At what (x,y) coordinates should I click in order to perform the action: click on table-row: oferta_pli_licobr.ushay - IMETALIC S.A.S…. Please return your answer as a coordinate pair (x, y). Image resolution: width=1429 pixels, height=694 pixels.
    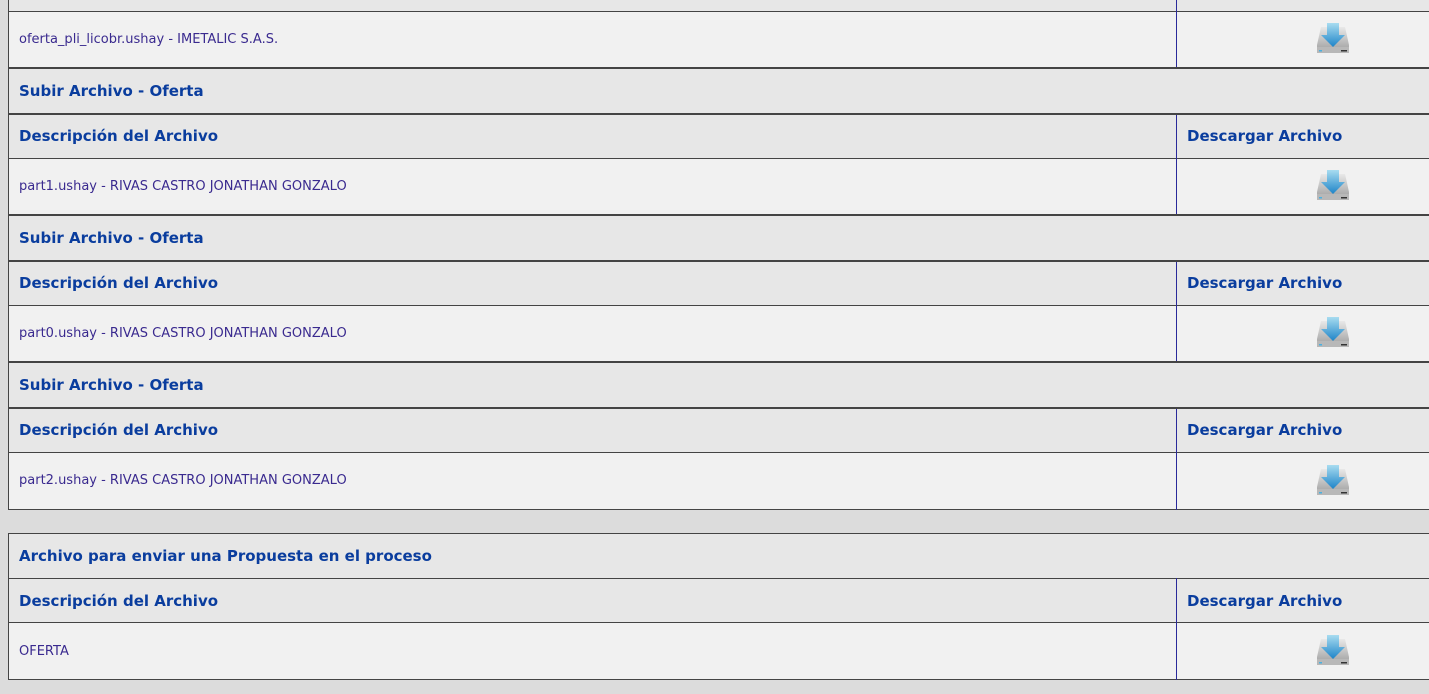
    Looking at the image, I should click on (718, 39).